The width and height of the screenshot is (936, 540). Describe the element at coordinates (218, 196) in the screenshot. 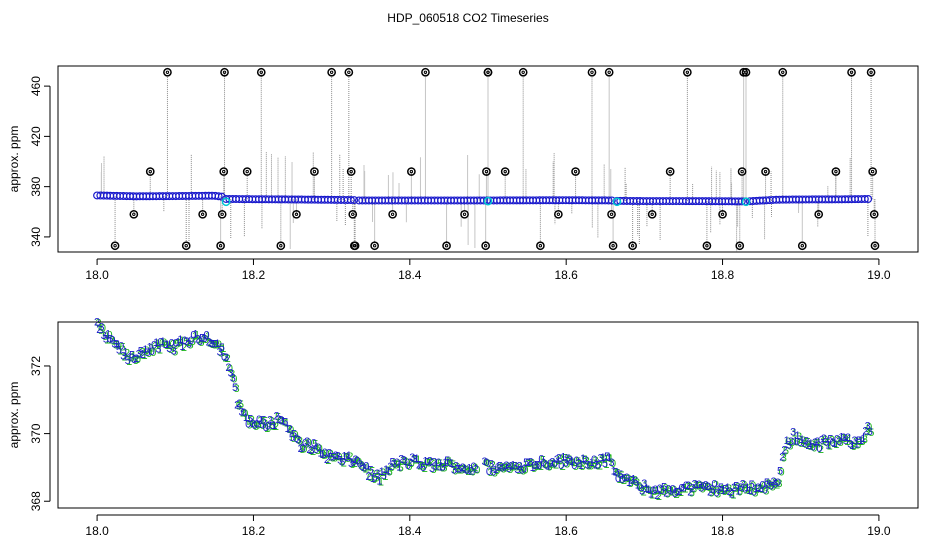

I see `top-baseline-point` at that location.